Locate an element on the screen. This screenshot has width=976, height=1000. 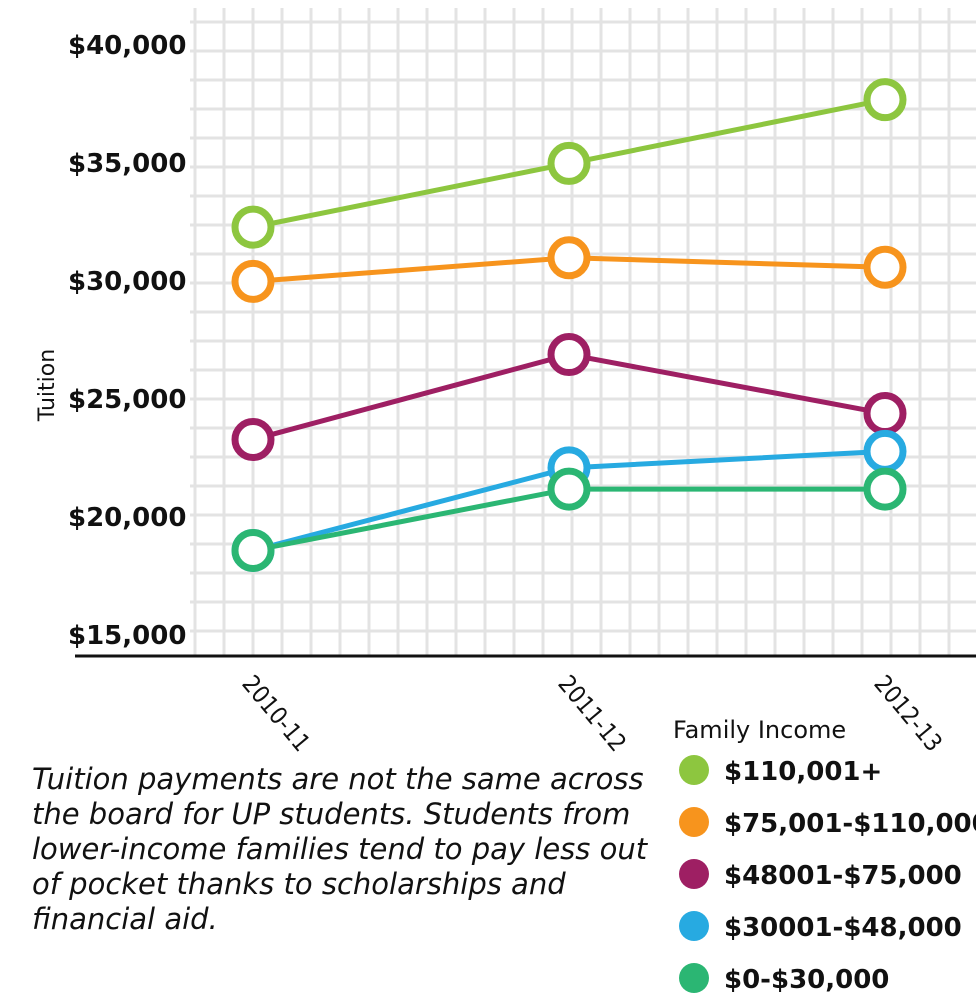
x-tick-label: 2010-11 is located at coordinates (275, 713).